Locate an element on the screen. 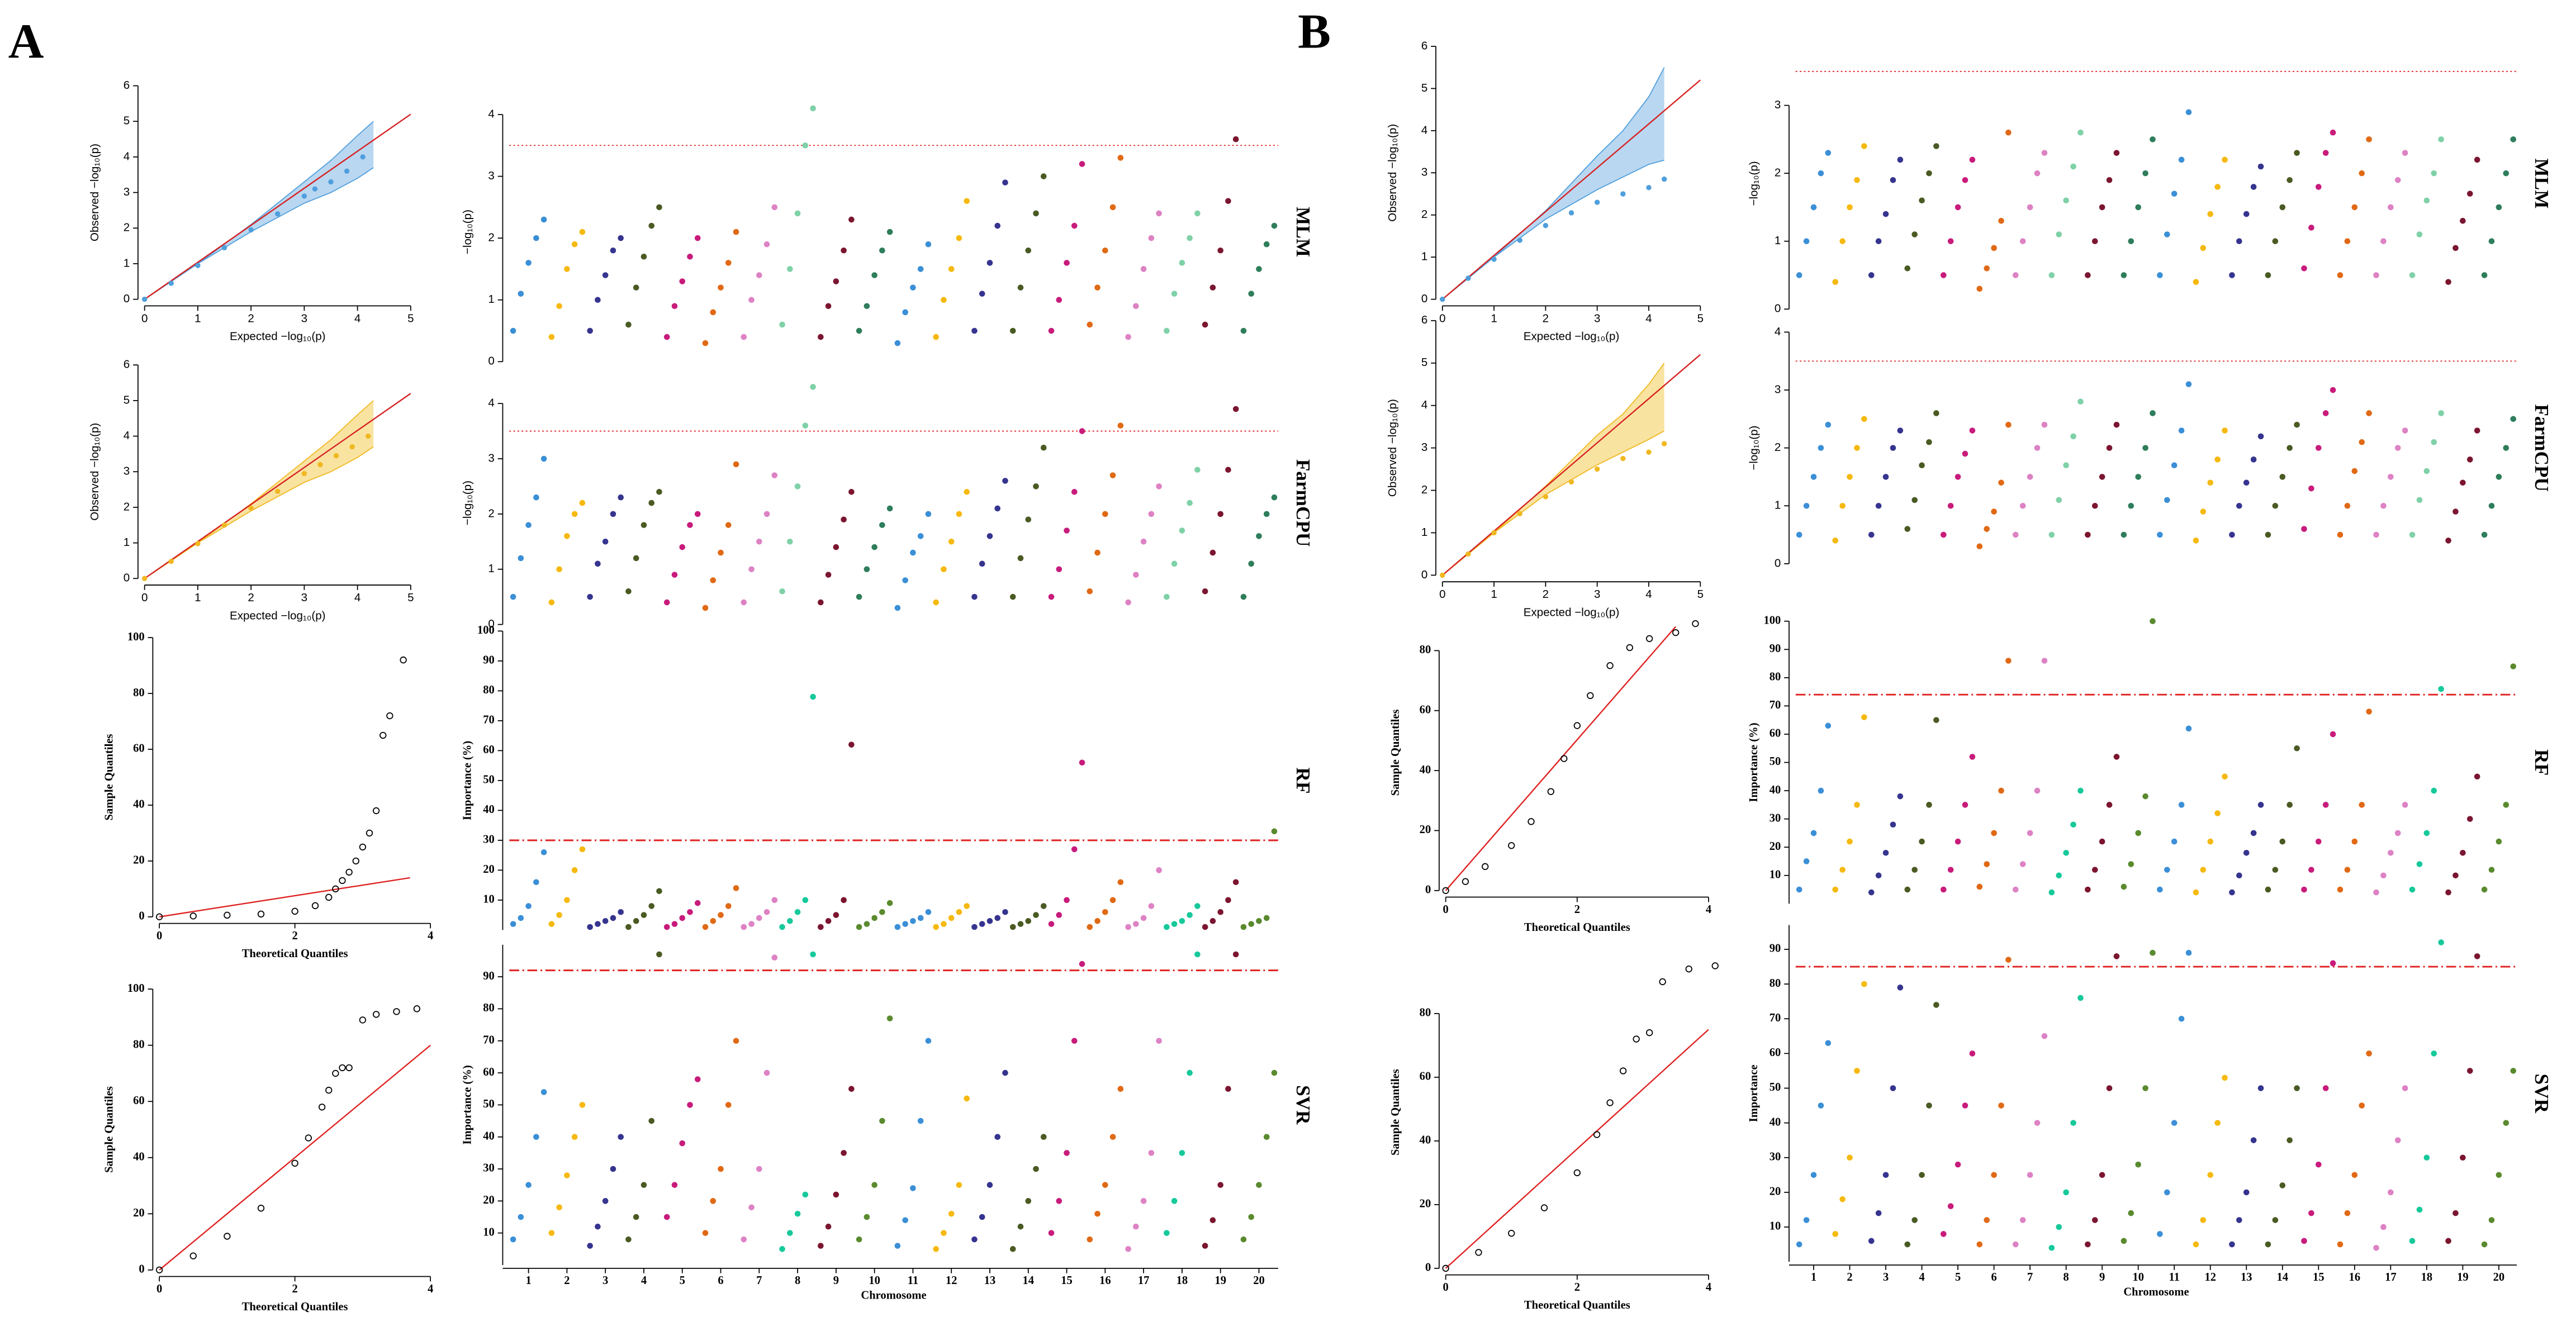 The image size is (2576, 1336). x-tick-label: 7 is located at coordinates (759, 1281).